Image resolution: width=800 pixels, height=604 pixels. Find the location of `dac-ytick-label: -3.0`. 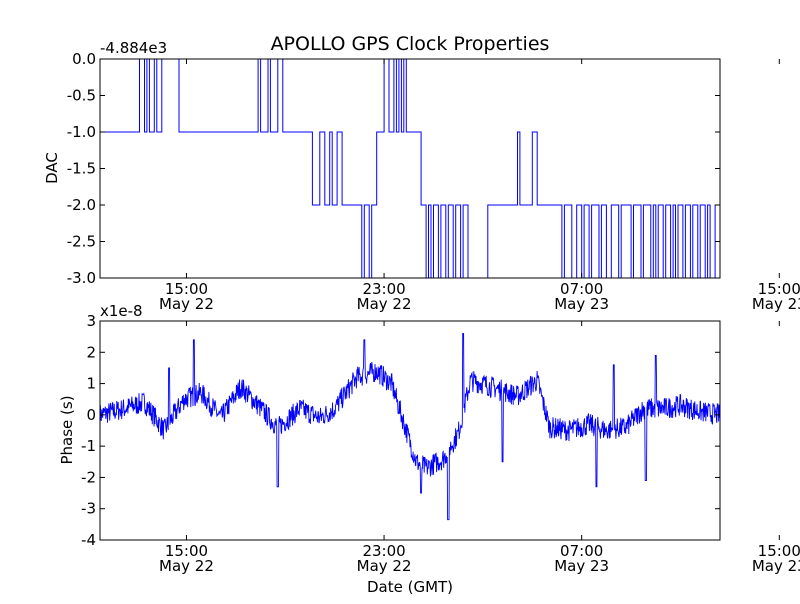

dac-ytick-label: -3.0 is located at coordinates (81, 278).